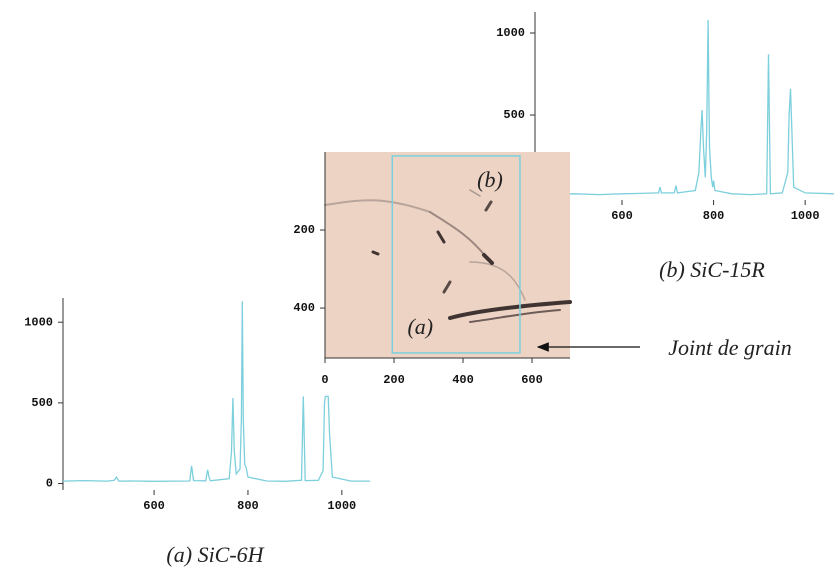 The image size is (834, 573). I want to click on x-tick-label: 400, so click(463, 380).